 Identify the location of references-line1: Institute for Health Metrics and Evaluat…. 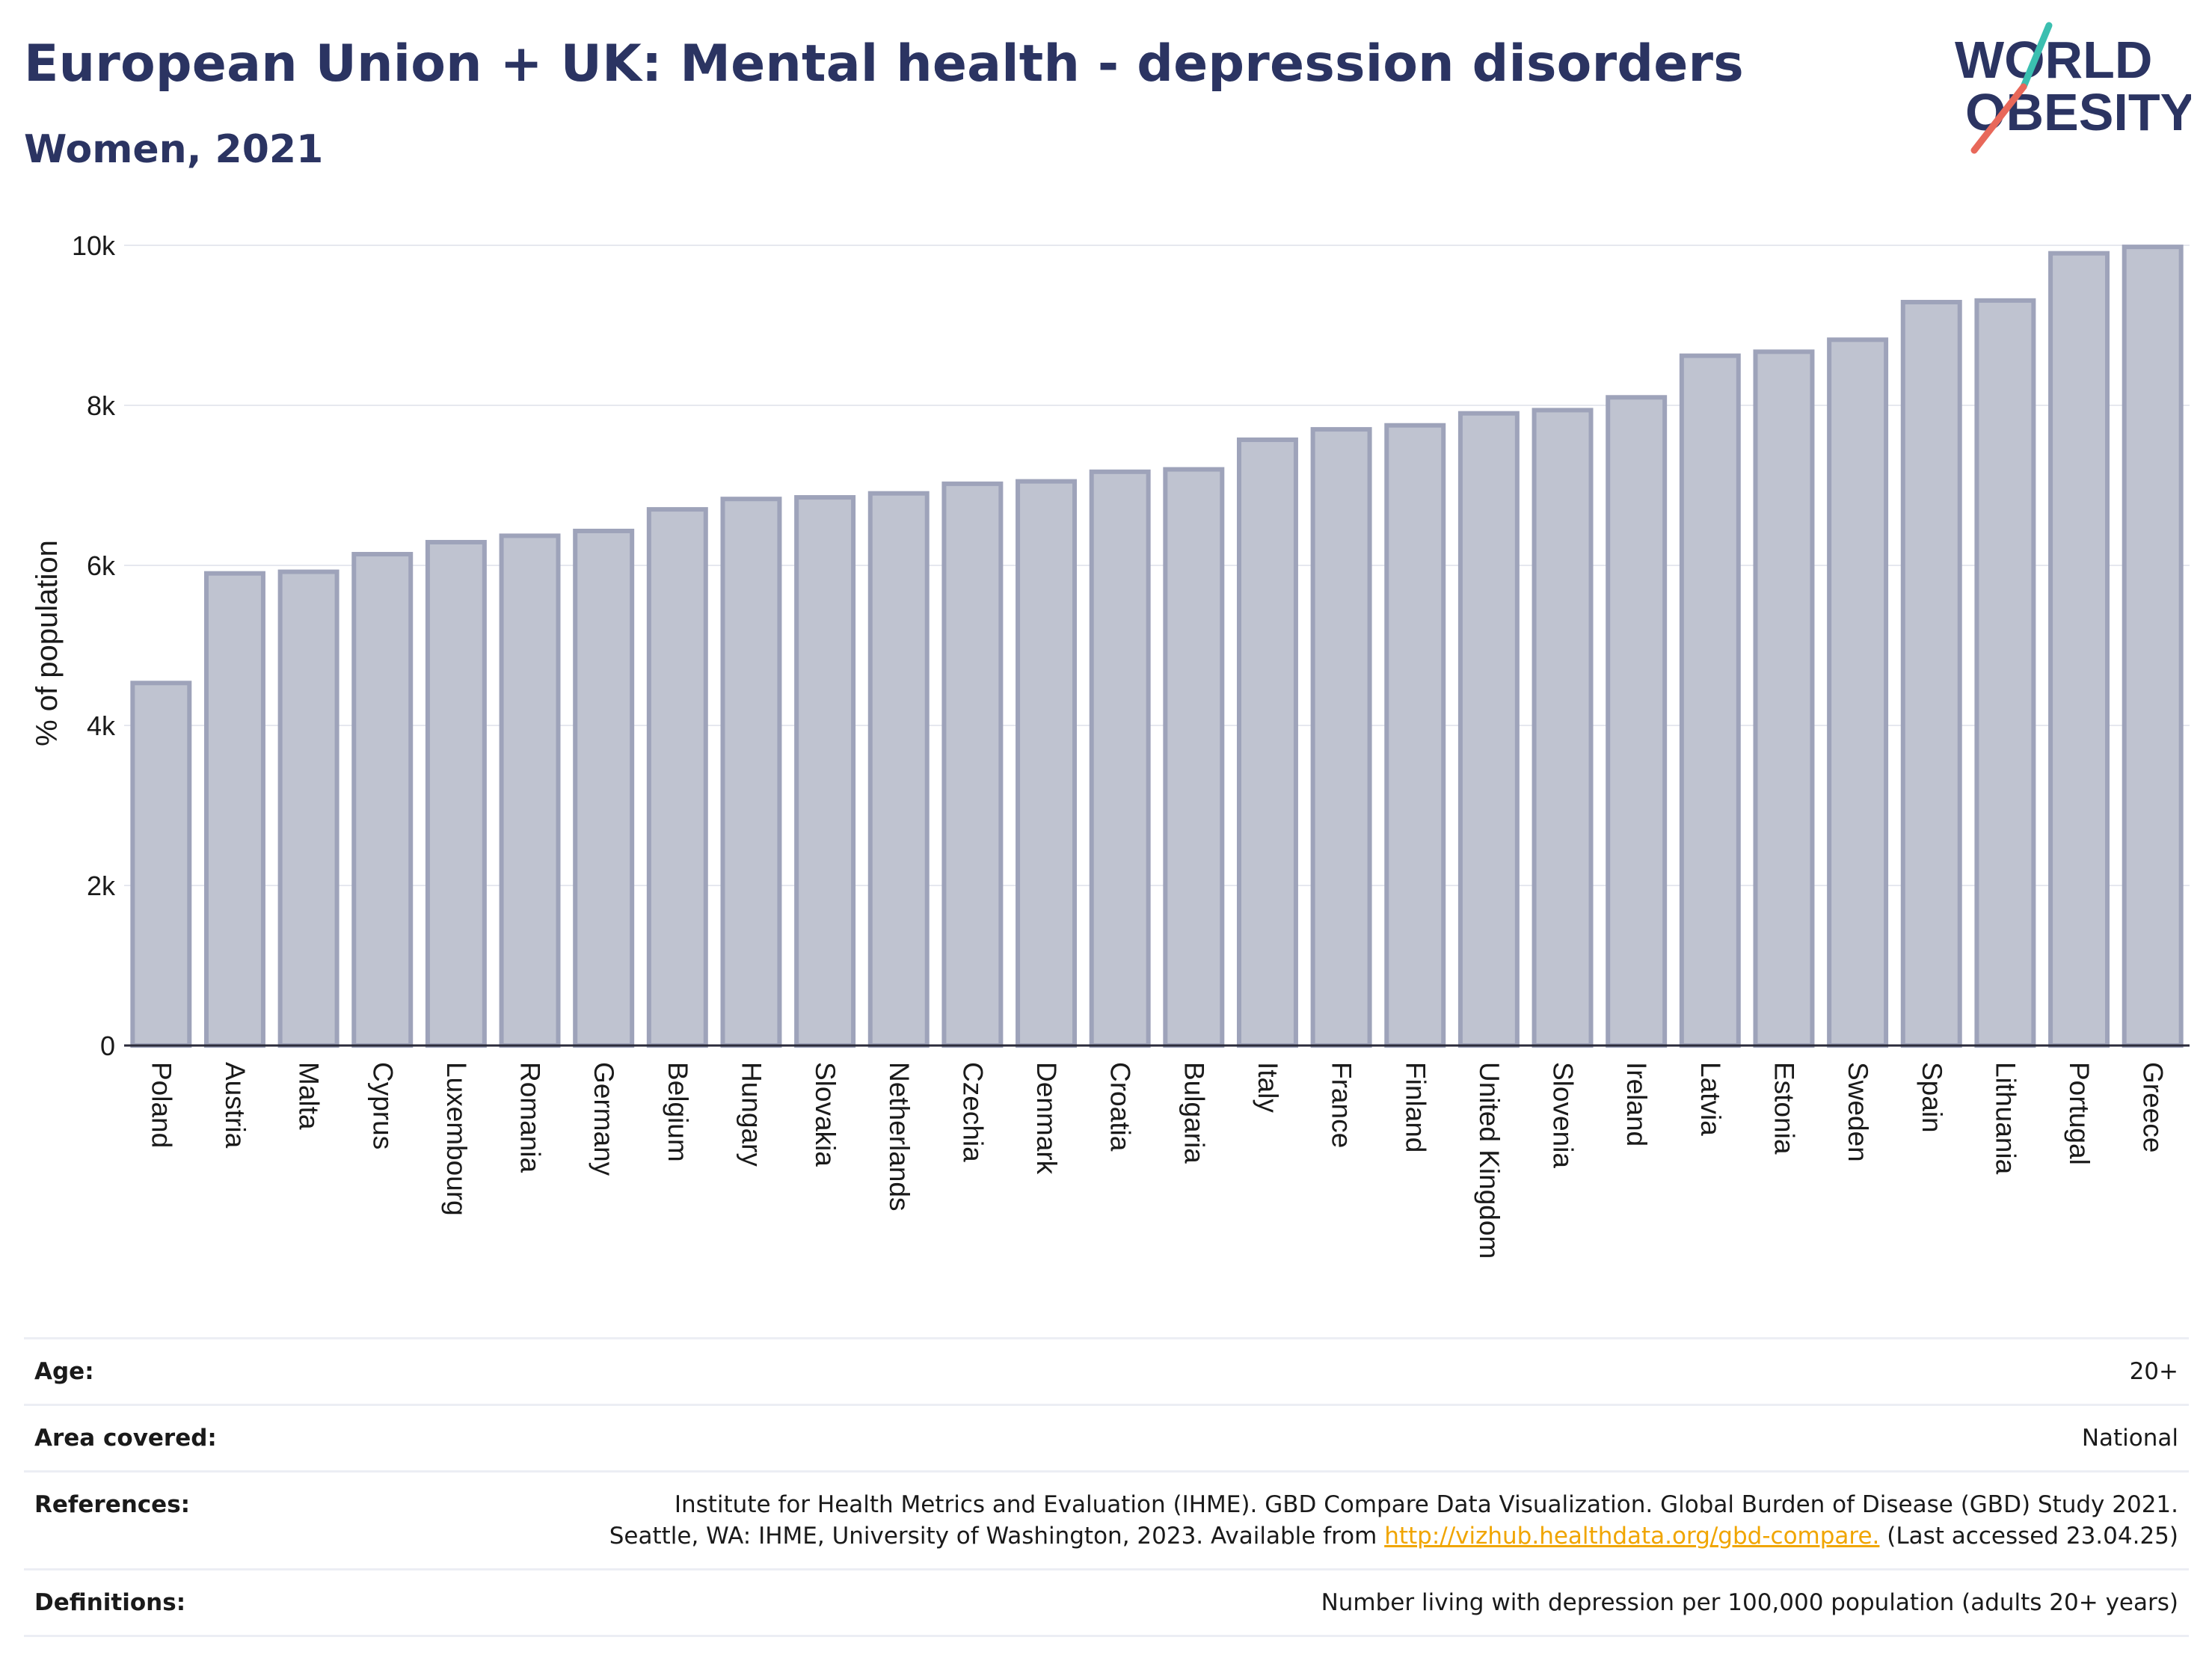
(1426, 1504).